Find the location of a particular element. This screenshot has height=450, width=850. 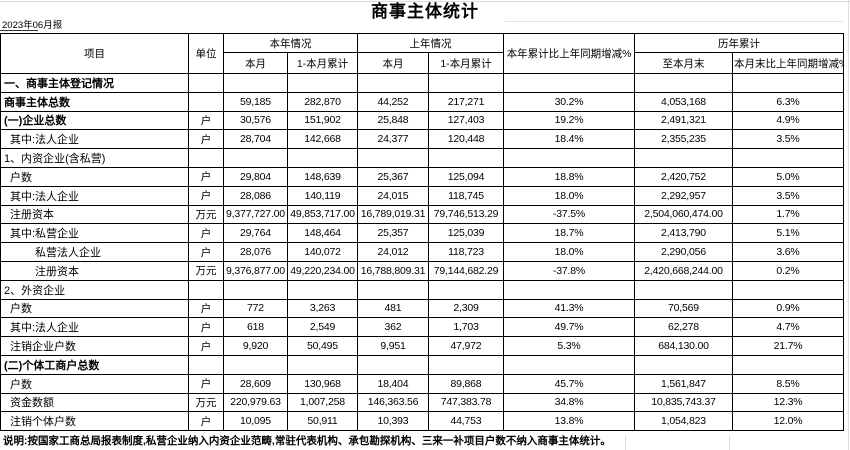

row-value: 18.0% is located at coordinates (569, 195).